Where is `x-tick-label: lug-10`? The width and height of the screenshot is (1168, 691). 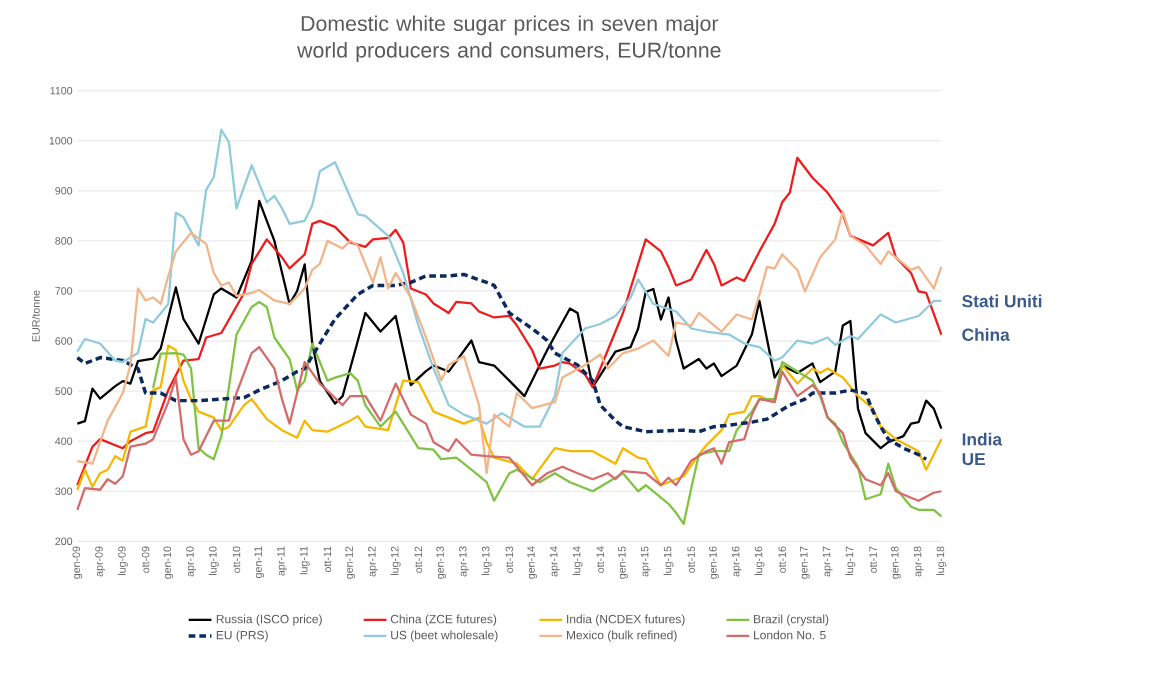 x-tick-label: lug-10 is located at coordinates (213, 561).